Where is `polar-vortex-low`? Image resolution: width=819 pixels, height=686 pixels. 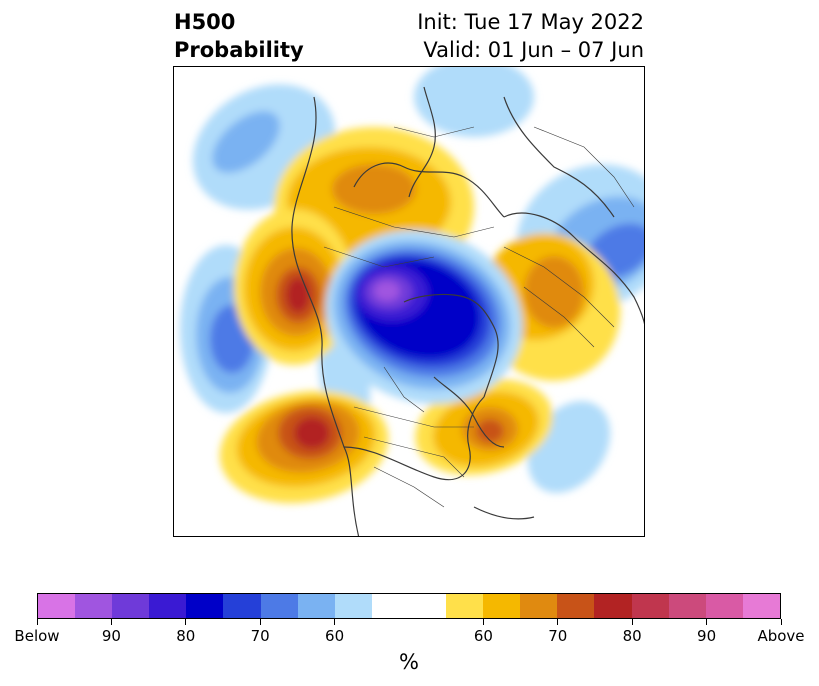 polar-vortex-low is located at coordinates (424, 317).